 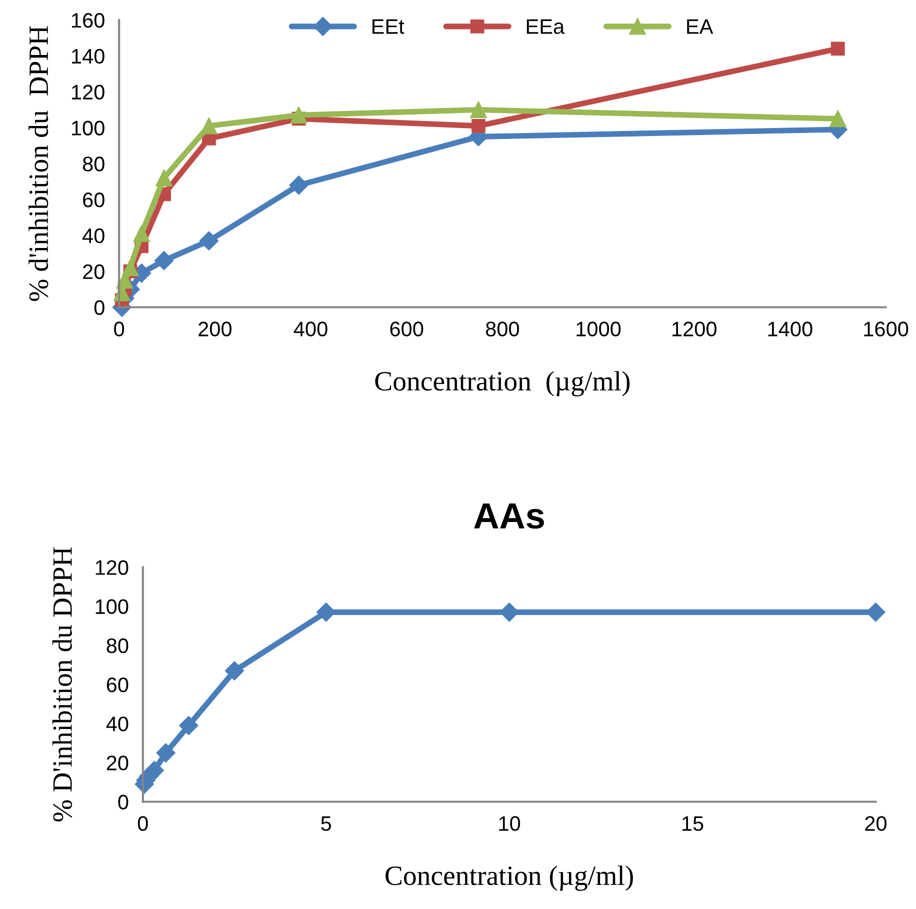 What do you see at coordinates (545, 26) in the screenshot?
I see `legend-label: EEa` at bounding box center [545, 26].